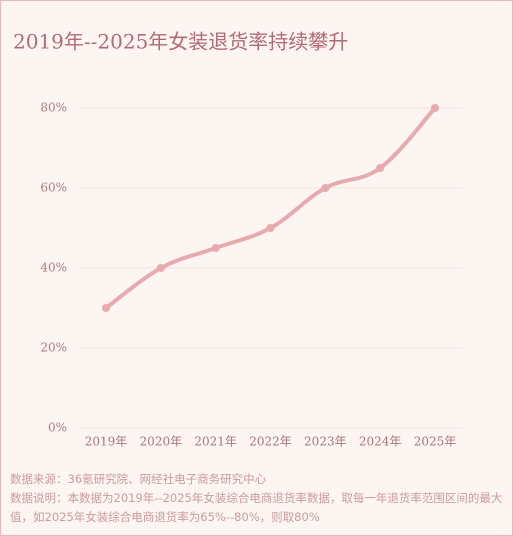 Image resolution: width=513 pixels, height=536 pixels. Describe the element at coordinates (53, 188) in the screenshot. I see `y-tick-label: 60%` at that location.